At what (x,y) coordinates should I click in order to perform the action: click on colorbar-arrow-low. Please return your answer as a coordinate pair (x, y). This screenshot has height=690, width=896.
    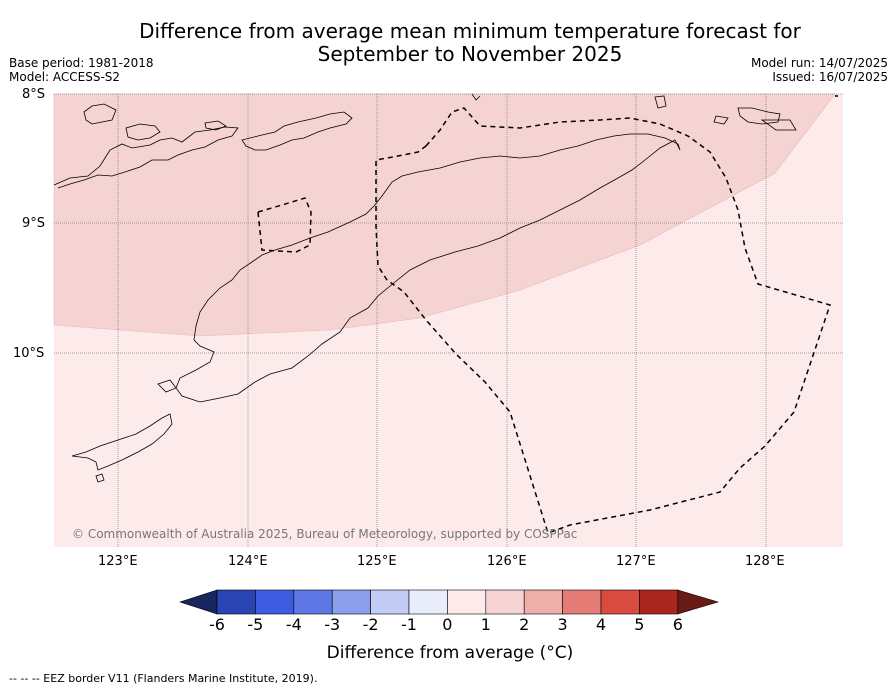
    Looking at the image, I should click on (198, 602).